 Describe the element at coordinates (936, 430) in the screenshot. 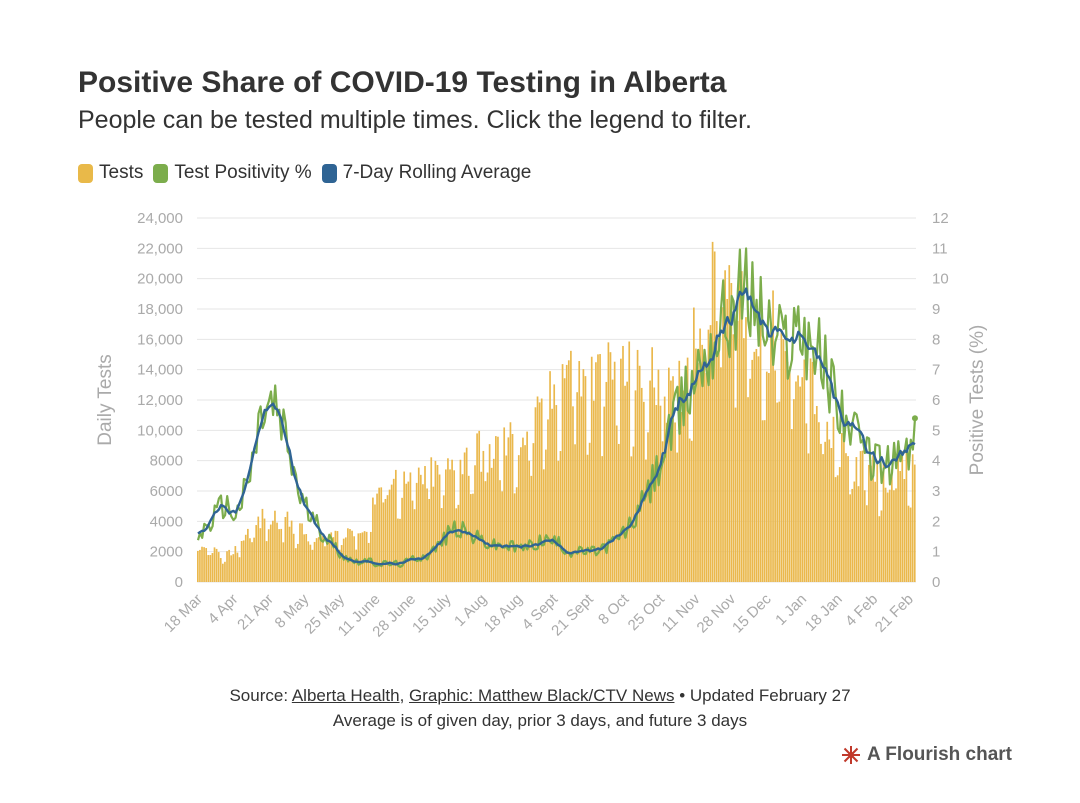

I see `y-right-tick-label: 5` at that location.